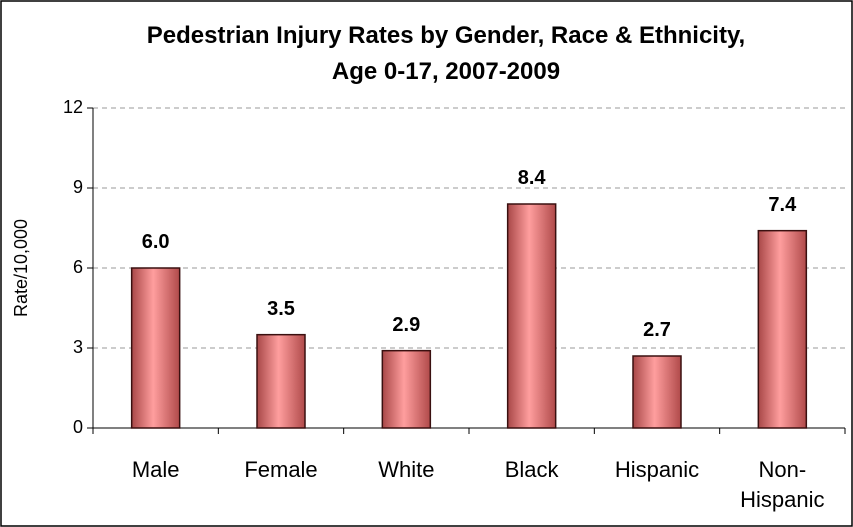 The image size is (853, 527). Describe the element at coordinates (406, 324) in the screenshot. I see `value-label: 2.9` at that location.